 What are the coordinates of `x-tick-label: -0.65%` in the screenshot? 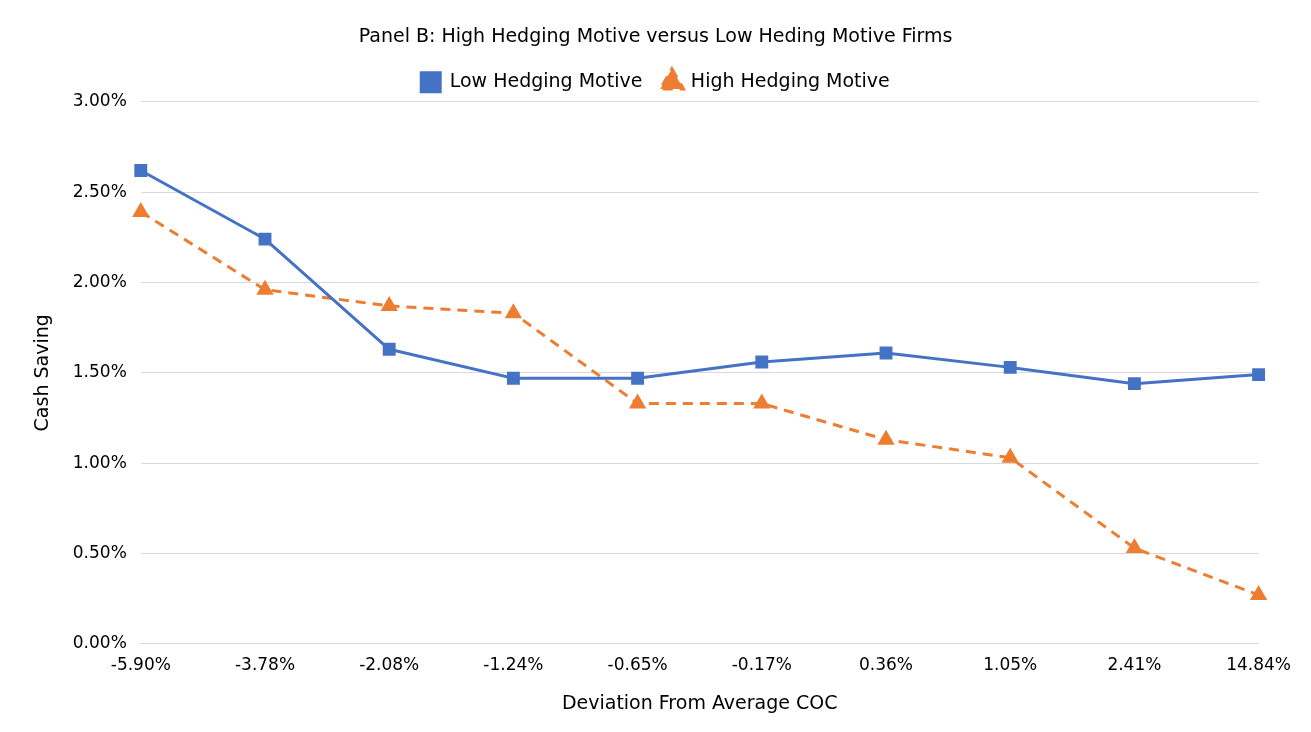 It's located at (637, 664).